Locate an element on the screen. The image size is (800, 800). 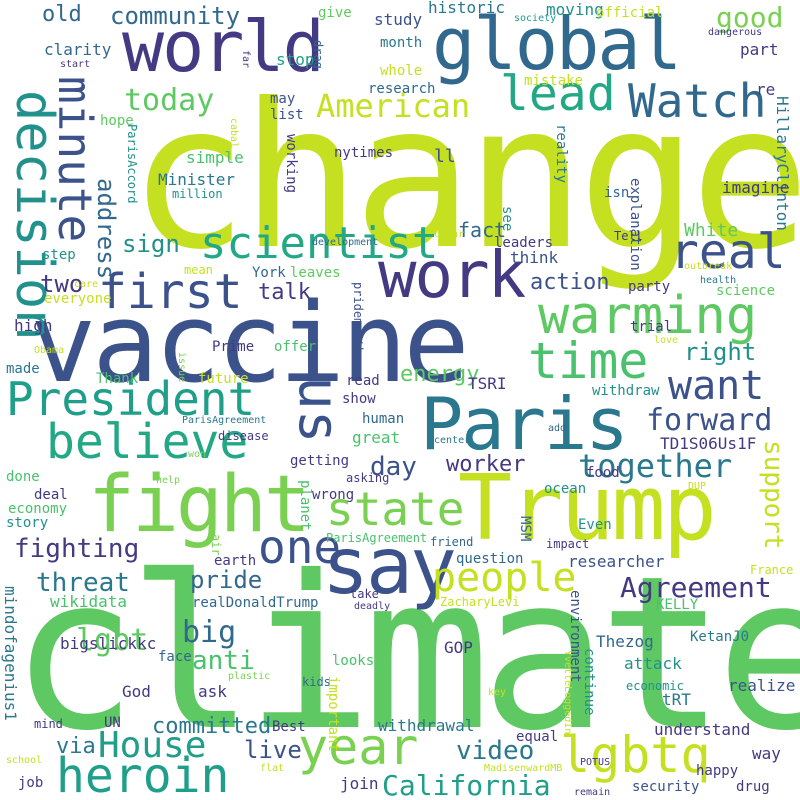
word-happy: happy is located at coordinates (717, 771).